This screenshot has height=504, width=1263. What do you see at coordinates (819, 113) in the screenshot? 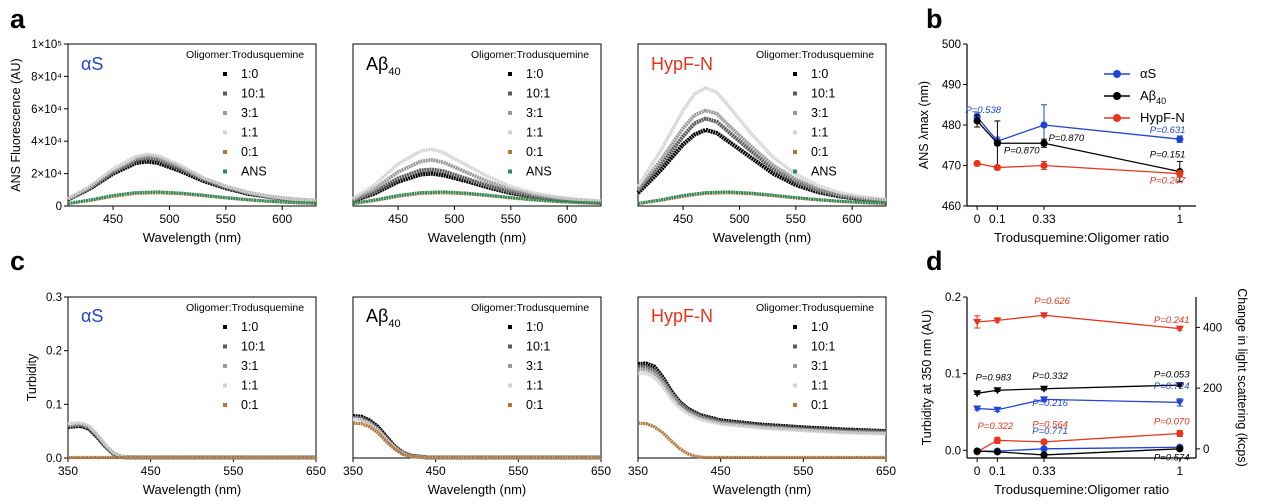
I see `legend-label: 3:1` at bounding box center [819, 113].